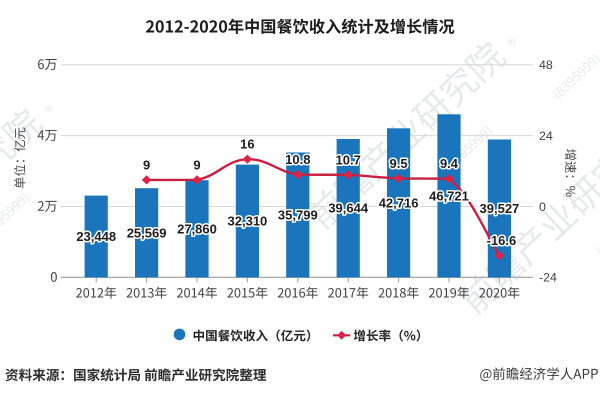 This screenshot has height=405, width=600. Describe the element at coordinates (542, 207) in the screenshot. I see `svg-text: 0` at that location.